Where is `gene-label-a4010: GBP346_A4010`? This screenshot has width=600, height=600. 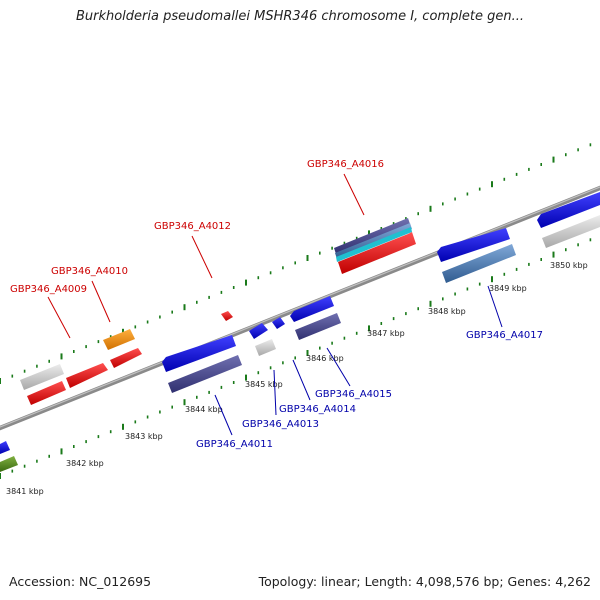
gene-label-a4010: GBP346_A4010 is located at coordinates (89, 271).